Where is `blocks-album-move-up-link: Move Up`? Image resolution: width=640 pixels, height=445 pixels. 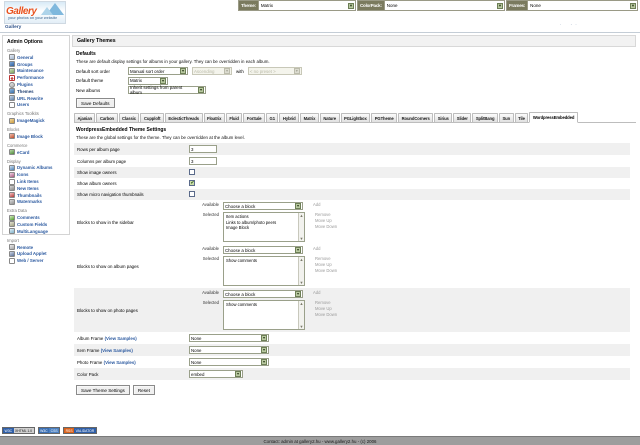 blocks-album-move-up-link: Move Up is located at coordinates (323, 264).